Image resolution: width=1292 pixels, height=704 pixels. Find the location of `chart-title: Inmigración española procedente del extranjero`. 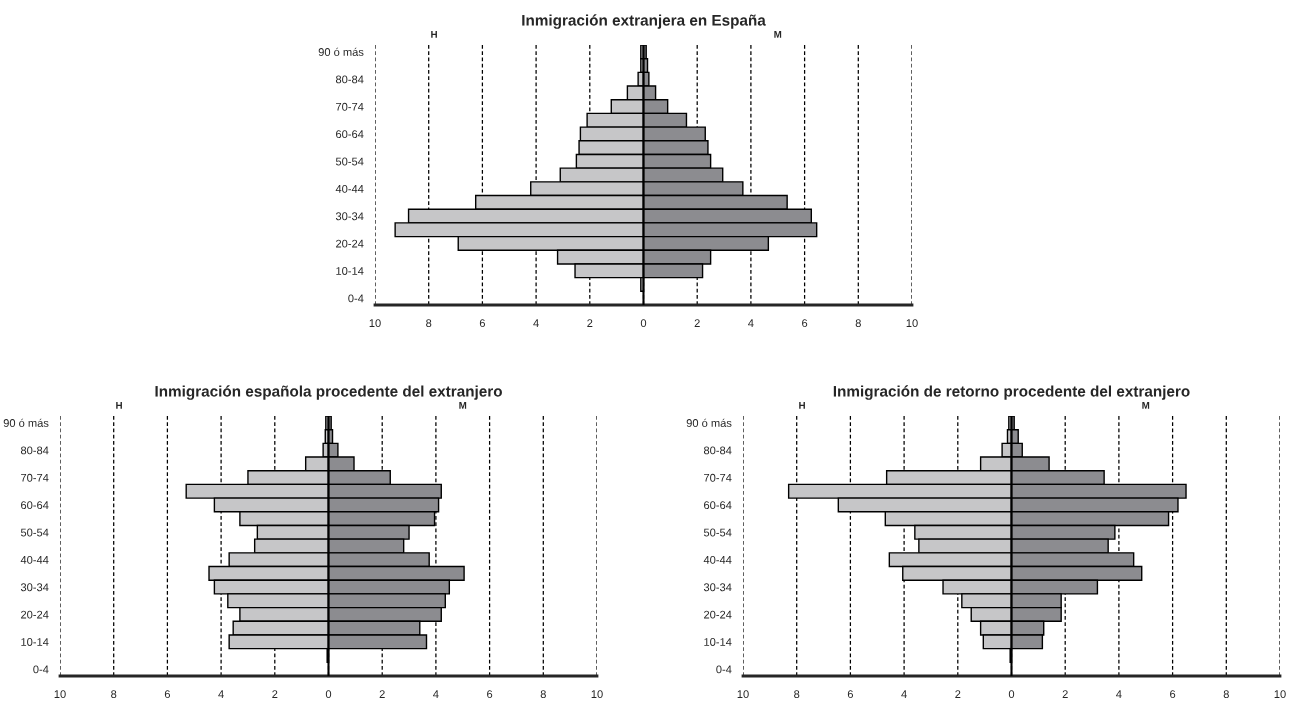

chart-title: Inmigración española procedente del extranjero is located at coordinates (328, 392).